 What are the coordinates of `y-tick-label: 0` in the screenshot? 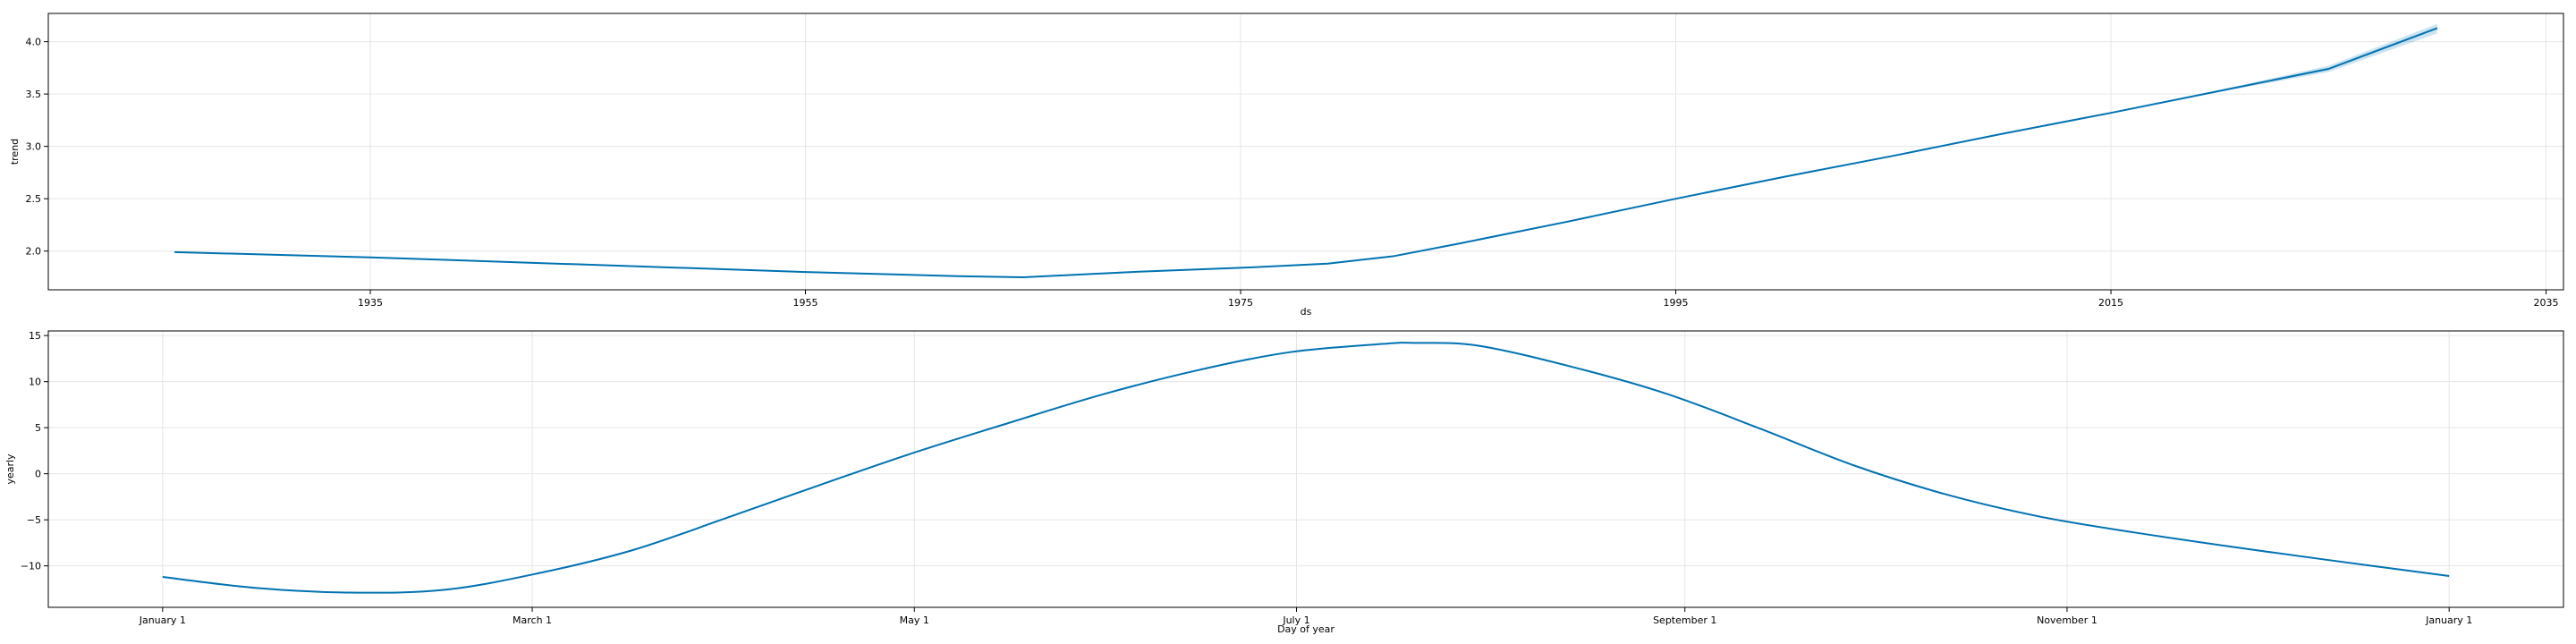 It's located at (38, 474).